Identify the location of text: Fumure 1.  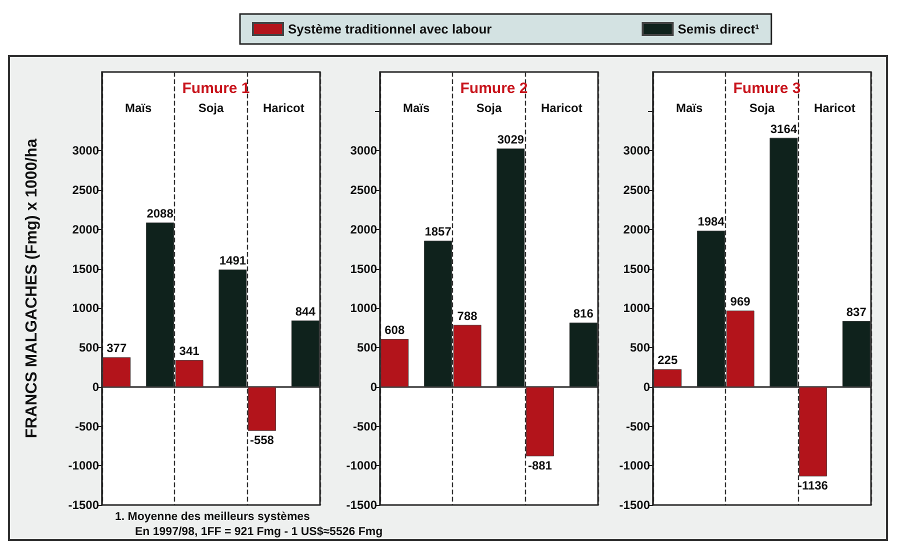
(216, 88).